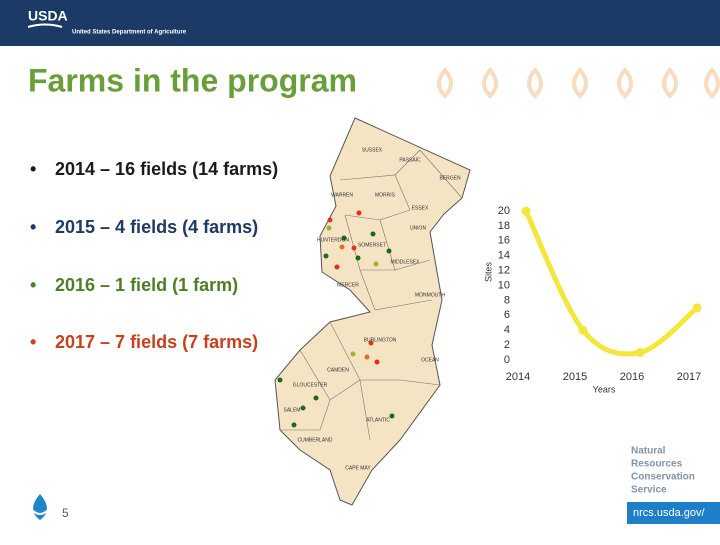 The image size is (720, 545). I want to click on y-tick-label: 4, so click(507, 330).